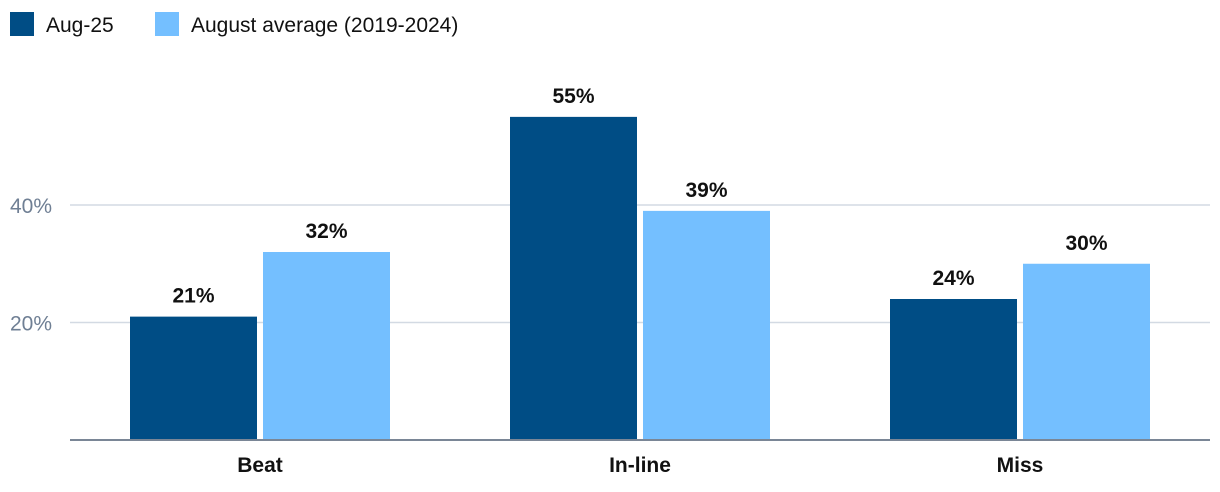 The image size is (1220, 492). What do you see at coordinates (324, 25) in the screenshot?
I see `legend-label-2: August average (2019-2024)` at bounding box center [324, 25].